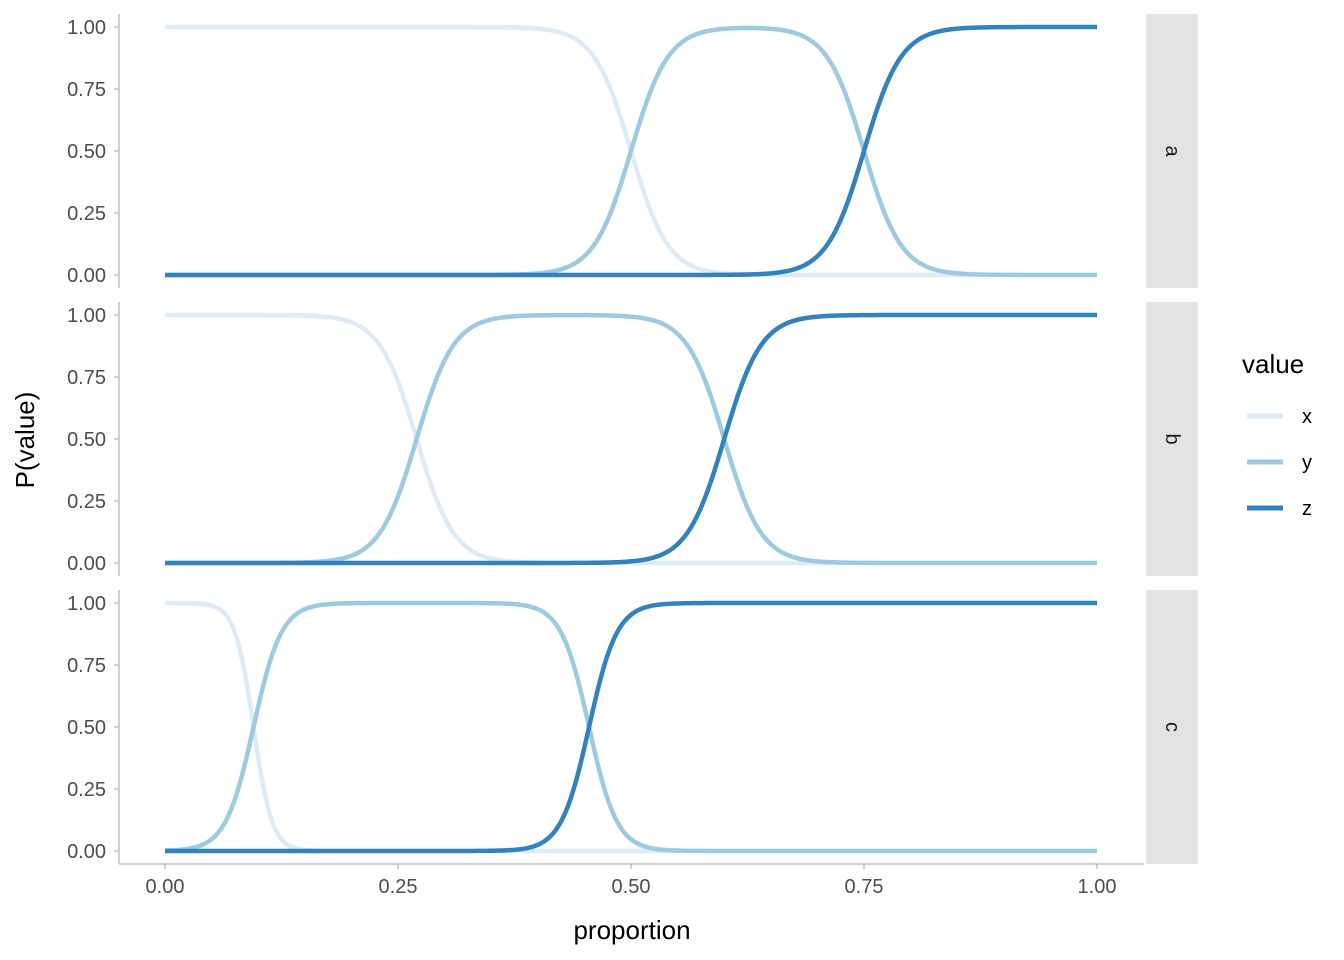  What do you see at coordinates (631, 887) in the screenshot?
I see `x-tick-label: 0.50` at bounding box center [631, 887].